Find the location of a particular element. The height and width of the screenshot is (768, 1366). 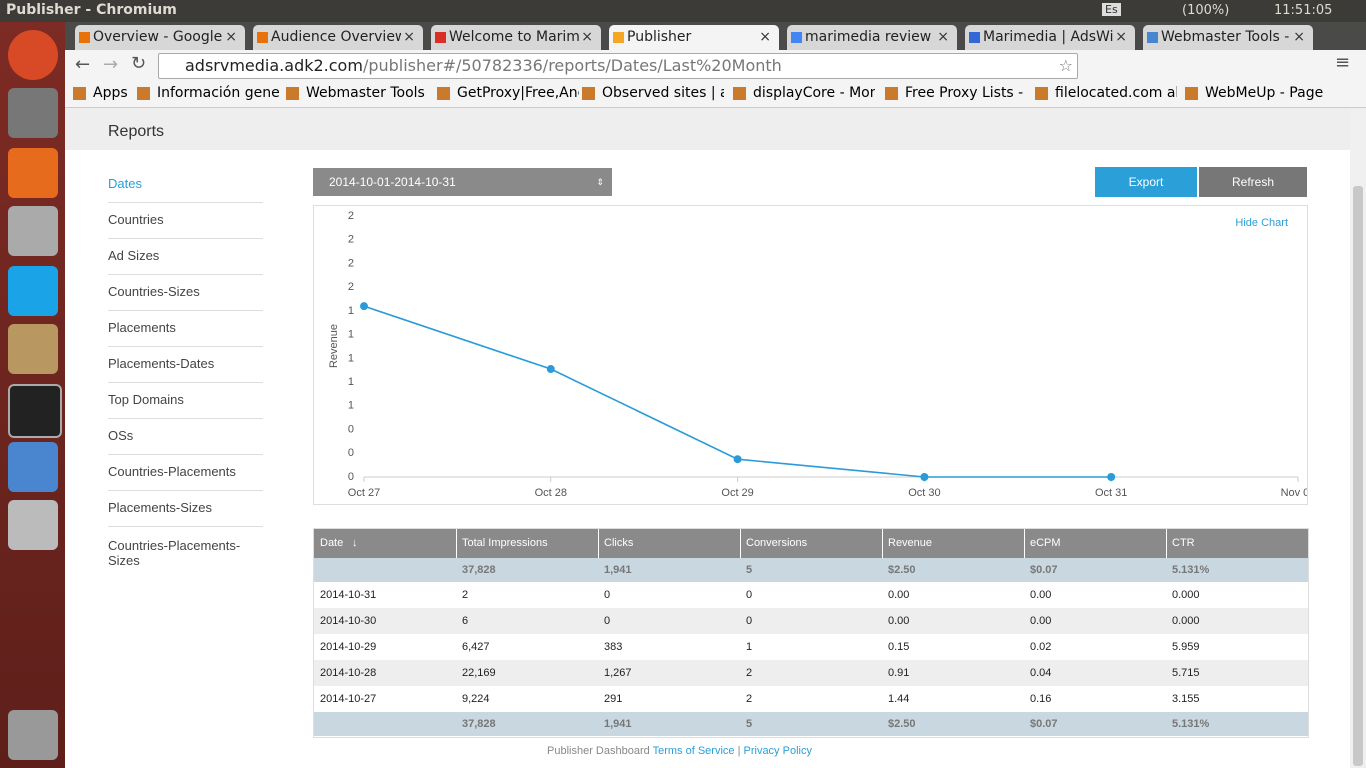

terms-link: Terms of Service is located at coordinates (693, 751).